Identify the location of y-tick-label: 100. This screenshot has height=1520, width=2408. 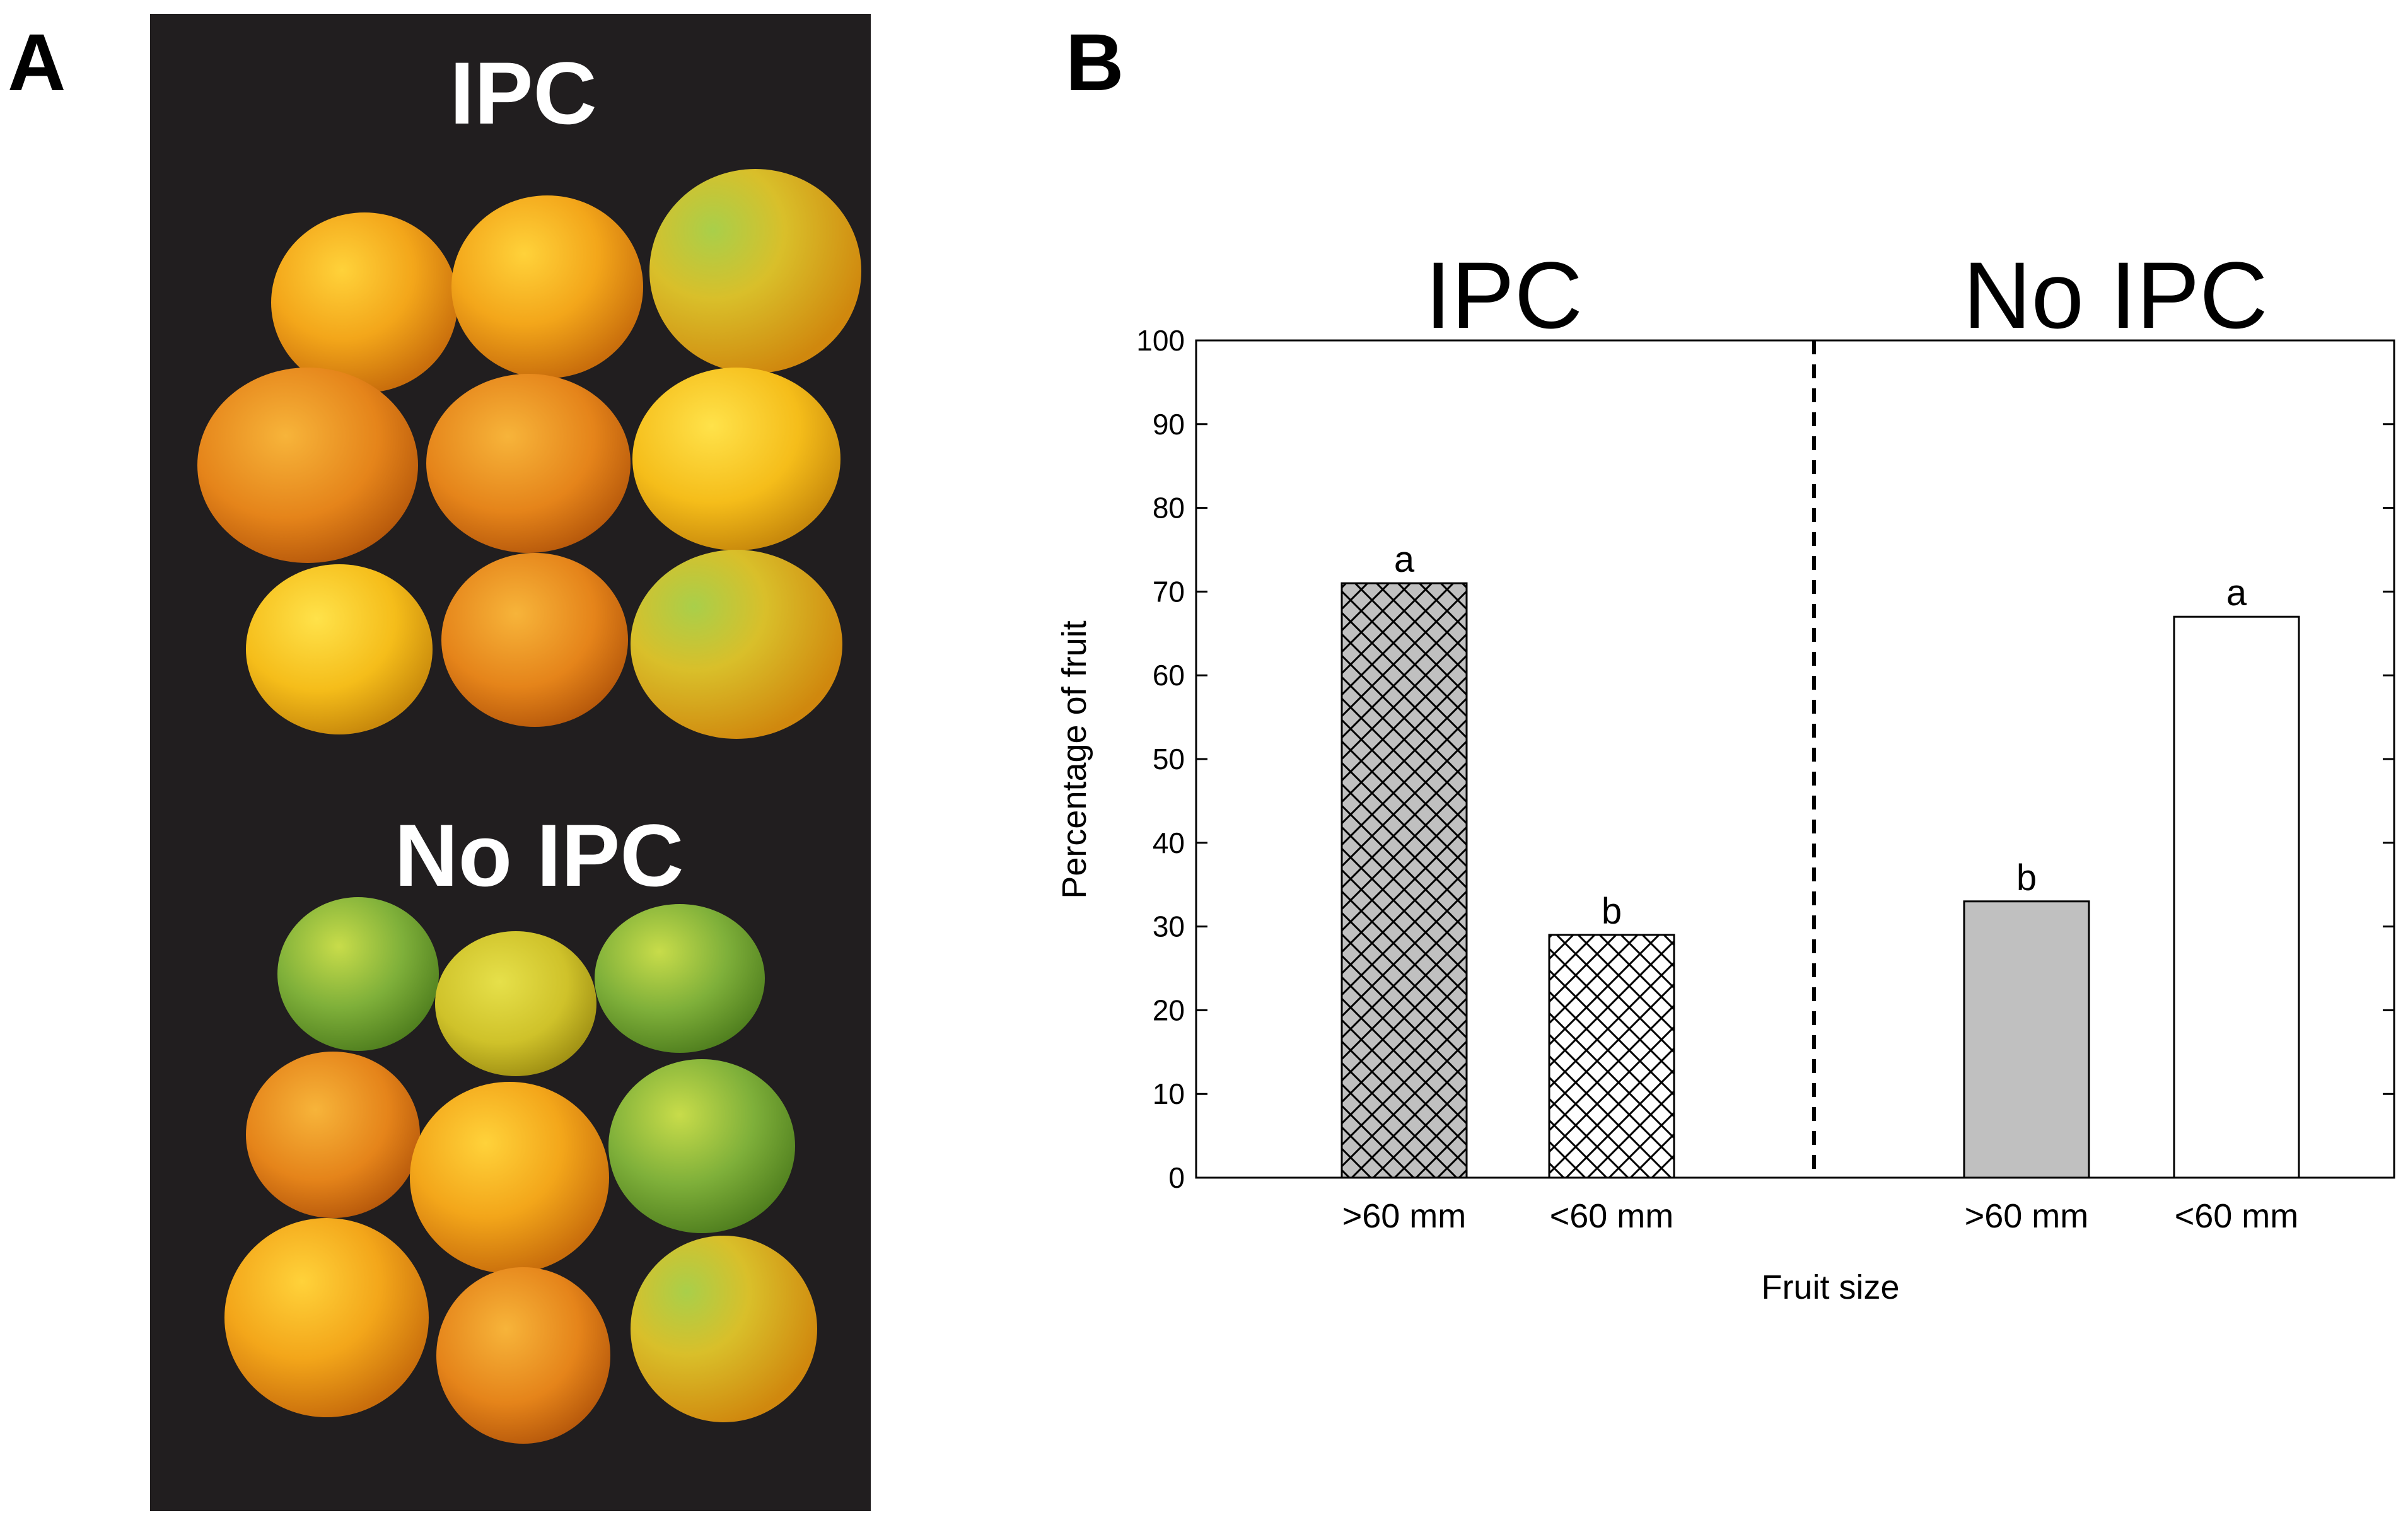
(1160, 340).